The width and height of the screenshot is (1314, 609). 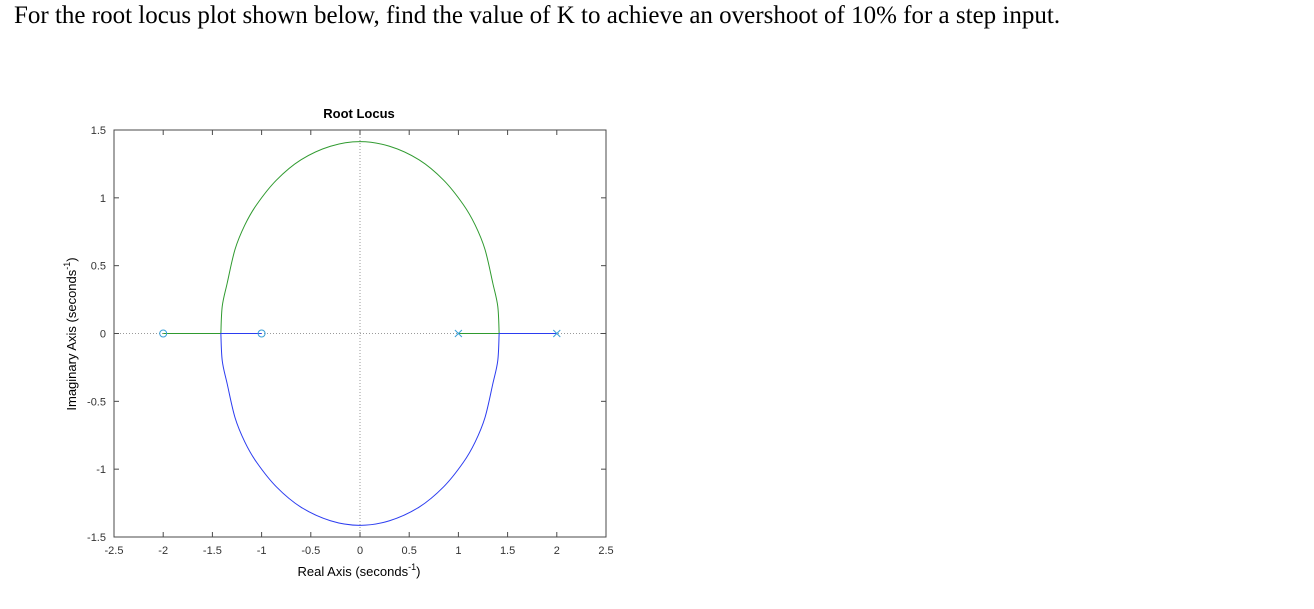 I want to click on y-tick-label: 1, so click(x=103, y=199).